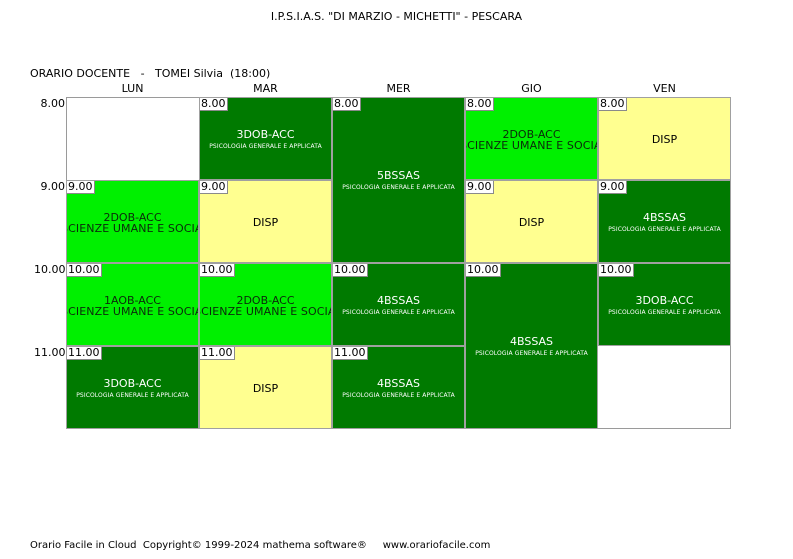  I want to click on lesson-cell: 9.00 2DOB-ACCSCIENZE UMANE E SOCIALI, so click(132, 221).